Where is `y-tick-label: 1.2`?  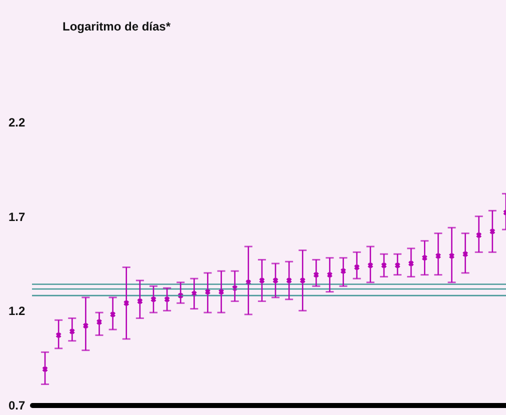 y-tick-label: 1.2 is located at coordinates (17, 311).